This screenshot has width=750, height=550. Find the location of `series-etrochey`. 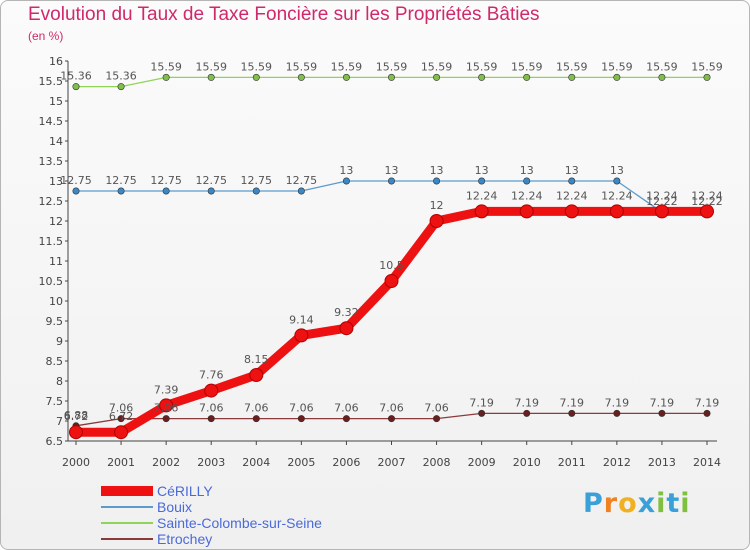

series-etrochey is located at coordinates (391, 419).